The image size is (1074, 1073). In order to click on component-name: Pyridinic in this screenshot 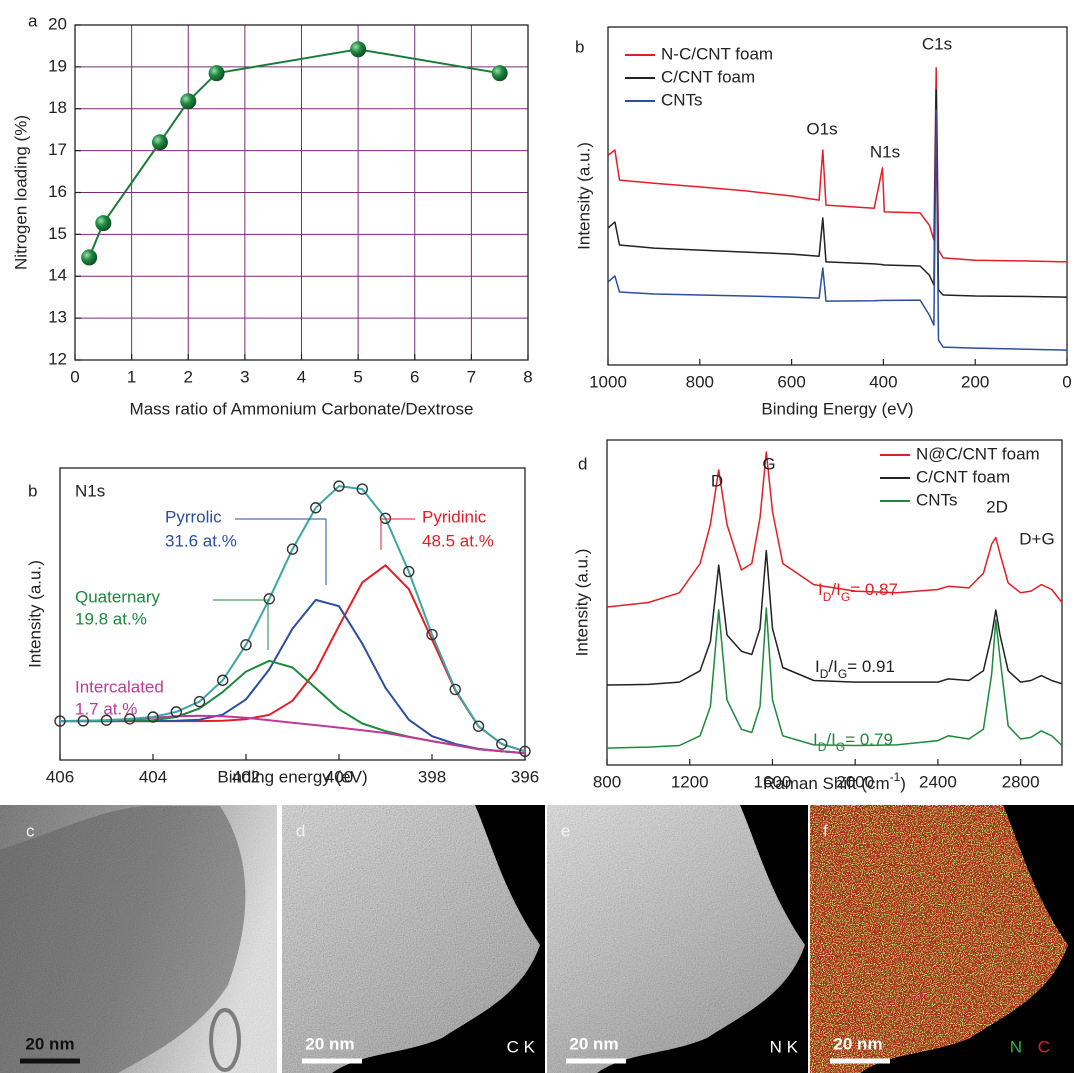, I will do `click(454, 516)`.